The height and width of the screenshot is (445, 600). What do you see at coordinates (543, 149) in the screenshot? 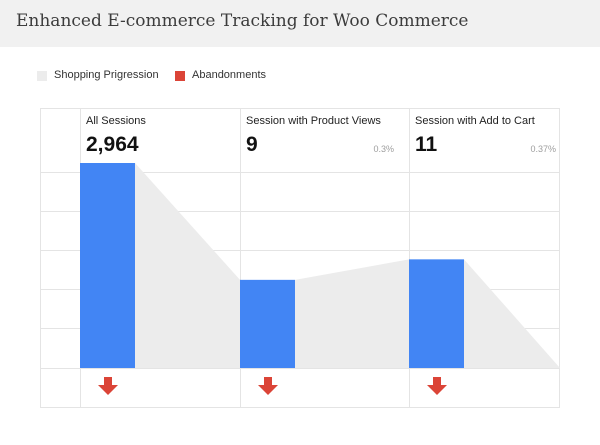
I see `stage-percent: 0.37%` at bounding box center [543, 149].